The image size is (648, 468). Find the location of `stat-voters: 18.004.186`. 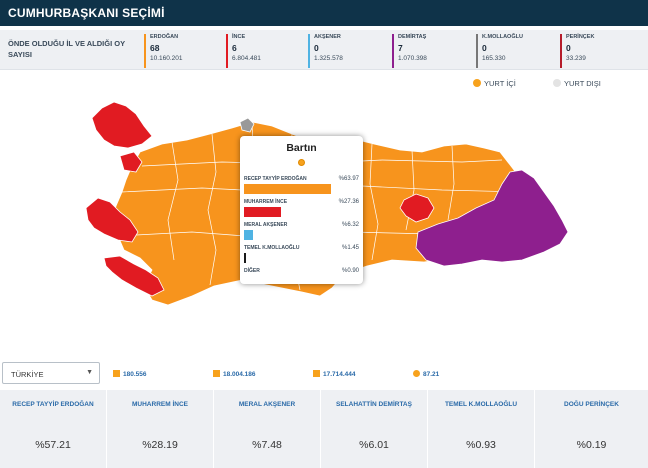

stat-voters: 18.004.186 is located at coordinates (234, 374).